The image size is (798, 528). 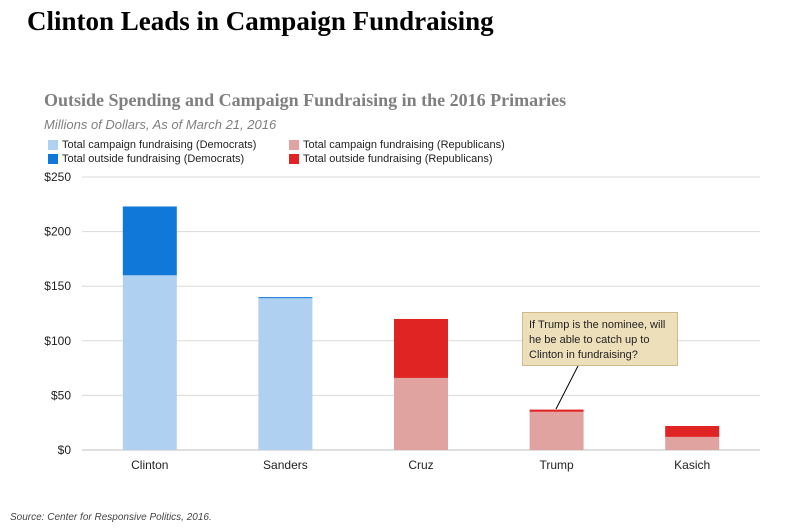 What do you see at coordinates (57, 286) in the screenshot?
I see `y-tick-label: $150` at bounding box center [57, 286].